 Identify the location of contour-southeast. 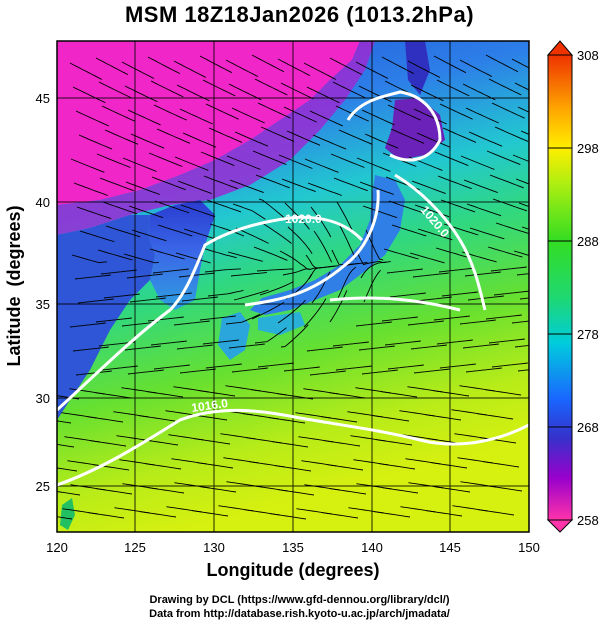
(395, 304).